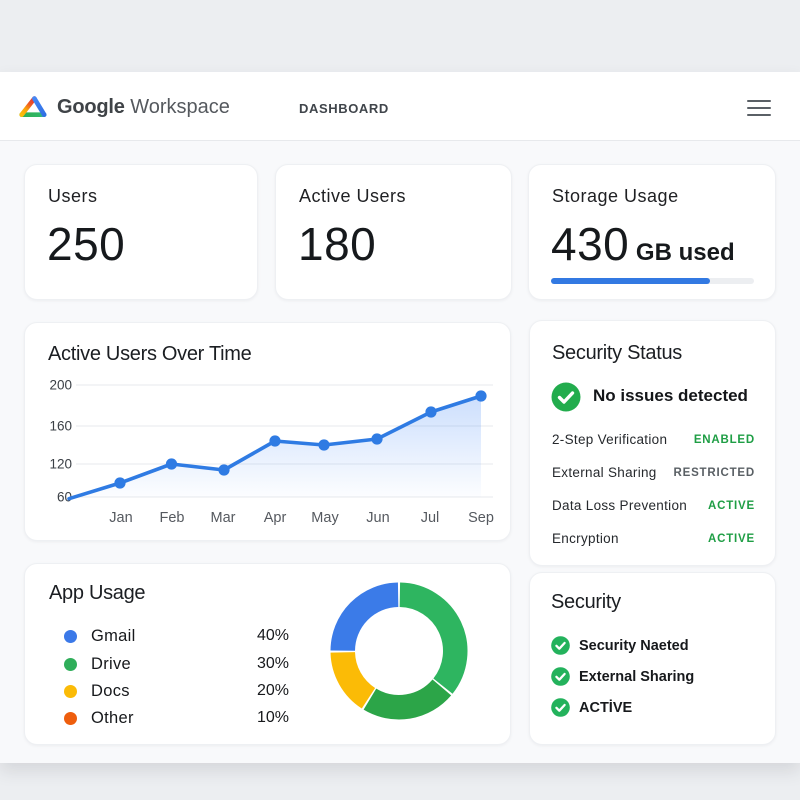 The width and height of the screenshot is (800, 800). What do you see at coordinates (377, 518) in the screenshot?
I see `svg-text: Jun` at bounding box center [377, 518].